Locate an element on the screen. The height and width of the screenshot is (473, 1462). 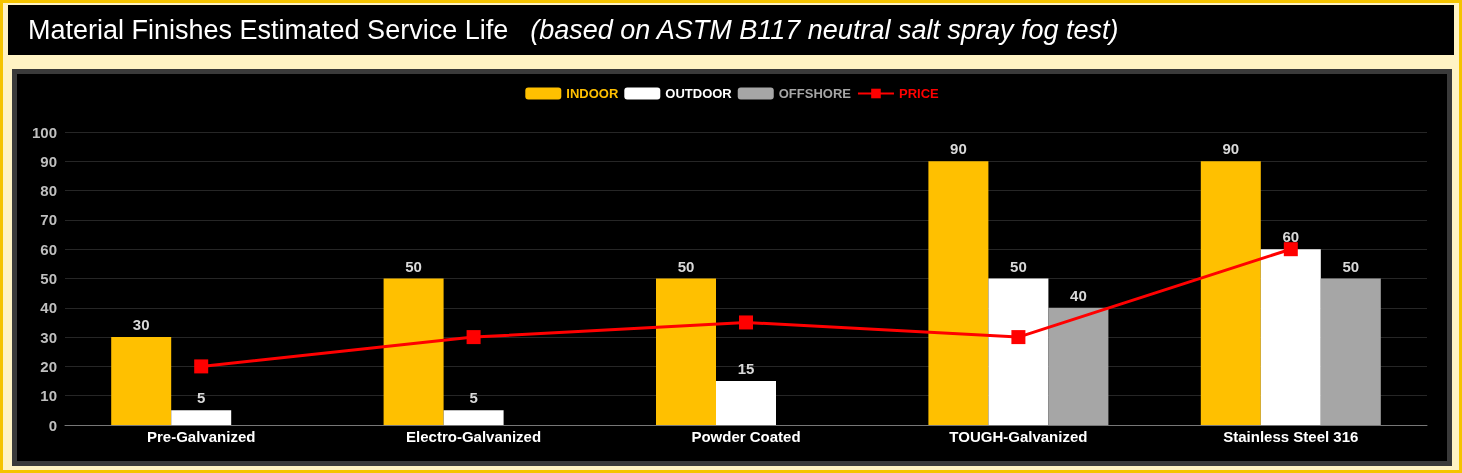
legend-label: OFFSHORE is located at coordinates (815, 93).